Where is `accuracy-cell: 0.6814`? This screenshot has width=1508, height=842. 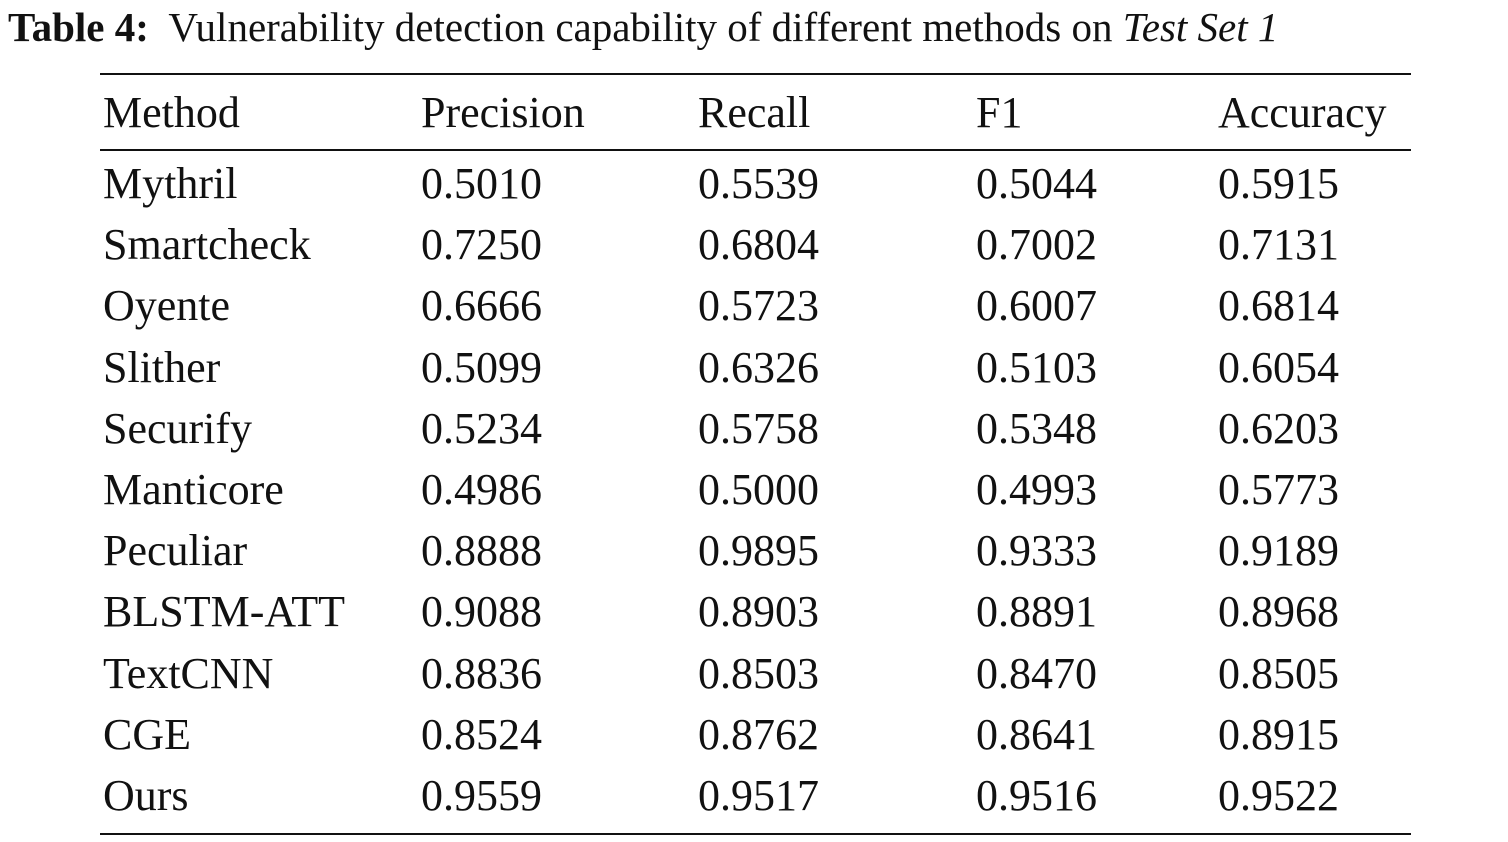 accuracy-cell: 0.6814 is located at coordinates (1278, 306).